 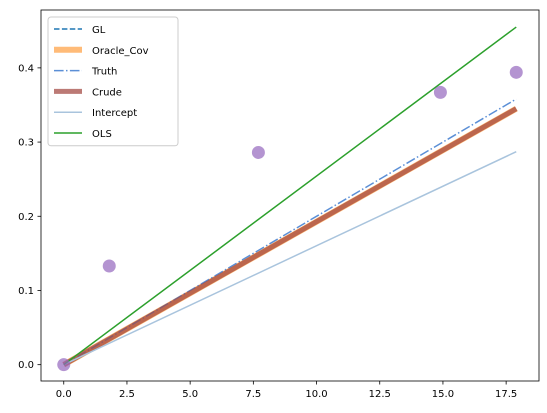 What do you see at coordinates (107, 92) in the screenshot?
I see `legend-label-crude: Crude` at bounding box center [107, 92].